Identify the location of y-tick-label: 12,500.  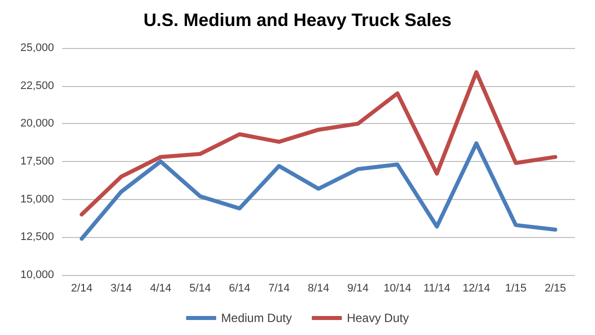
(37, 237).